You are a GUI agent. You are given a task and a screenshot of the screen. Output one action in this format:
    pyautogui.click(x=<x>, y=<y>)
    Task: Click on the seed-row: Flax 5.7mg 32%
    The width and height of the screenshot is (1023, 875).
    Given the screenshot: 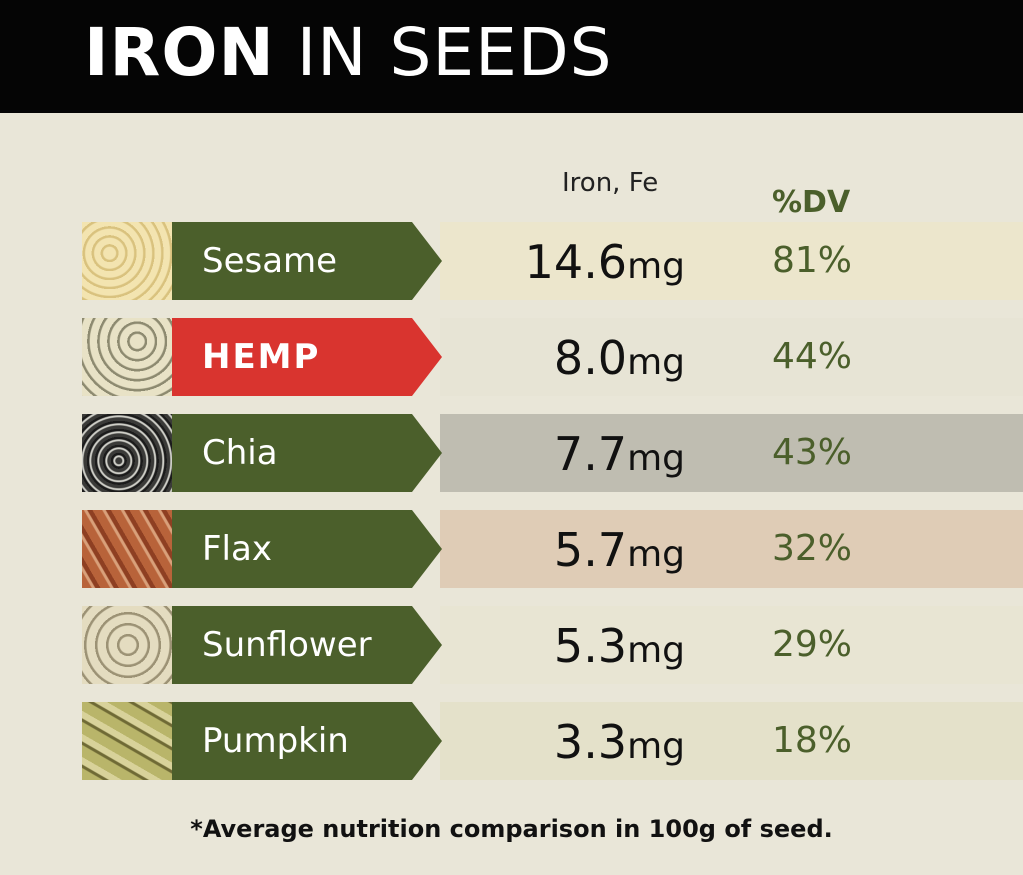 What is the action you would take?
    pyautogui.click(x=552, y=549)
    